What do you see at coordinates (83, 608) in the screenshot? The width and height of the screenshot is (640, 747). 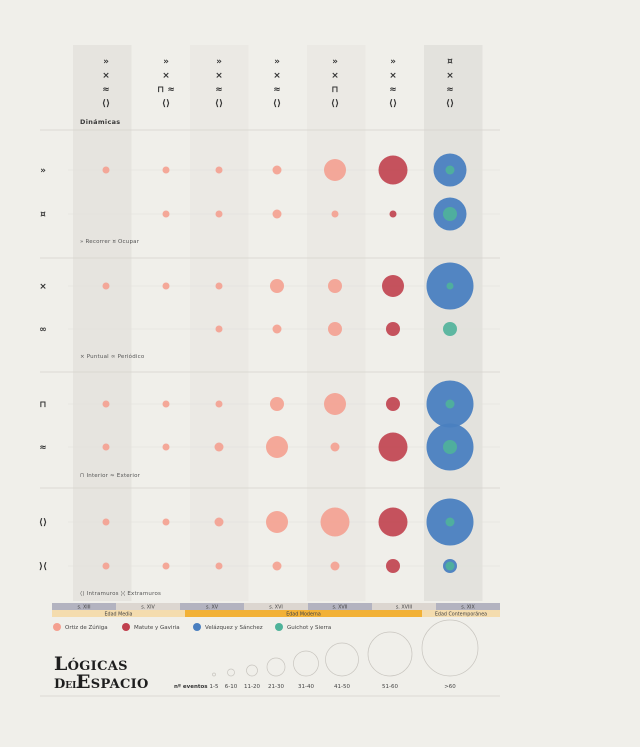 I see `century-label: s. XIII` at bounding box center [83, 608].